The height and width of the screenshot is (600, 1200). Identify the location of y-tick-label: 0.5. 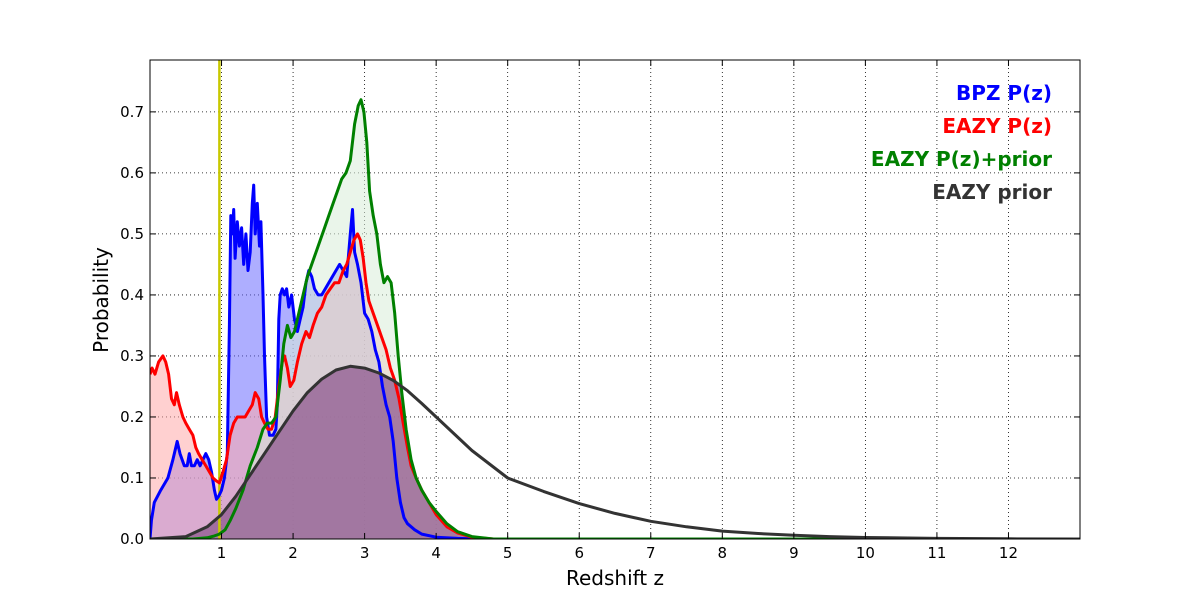
(132, 234).